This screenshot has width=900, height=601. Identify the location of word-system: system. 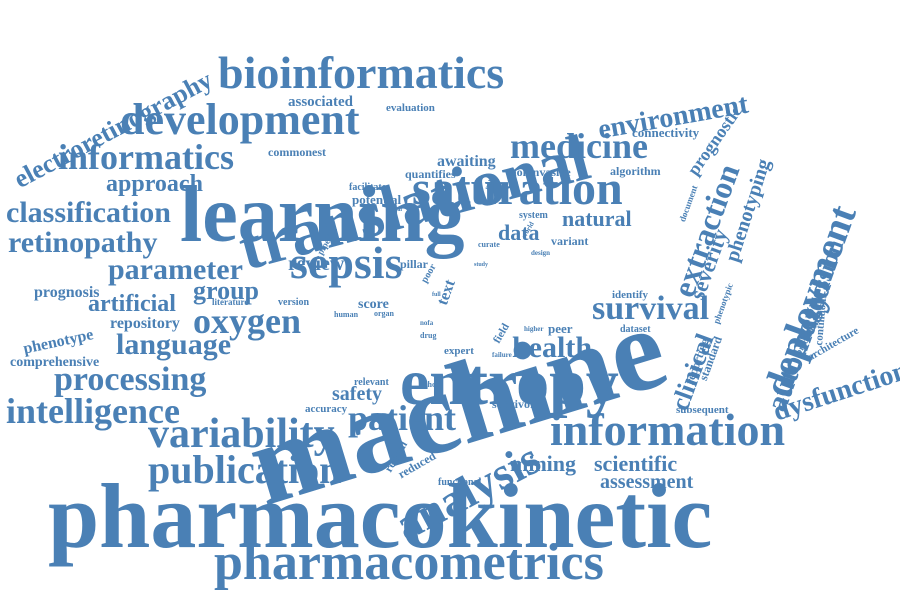
(533, 215).